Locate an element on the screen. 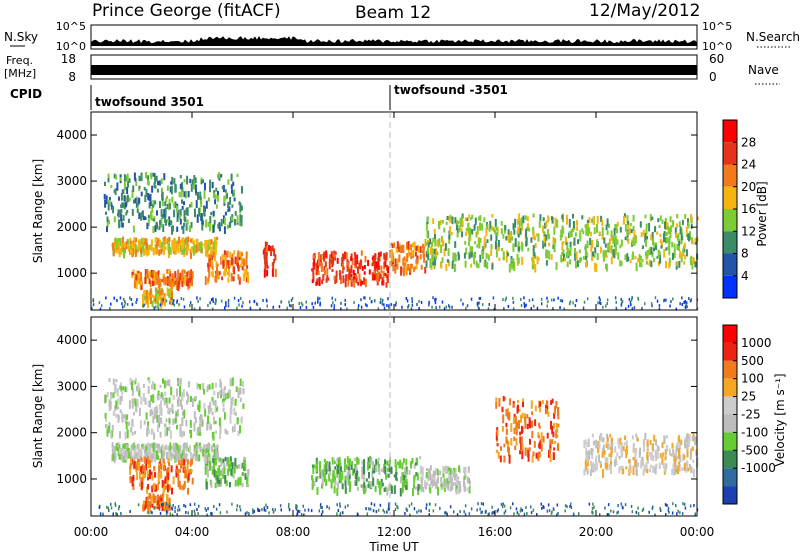  x-tick-label: 08:00 is located at coordinates (293, 532).